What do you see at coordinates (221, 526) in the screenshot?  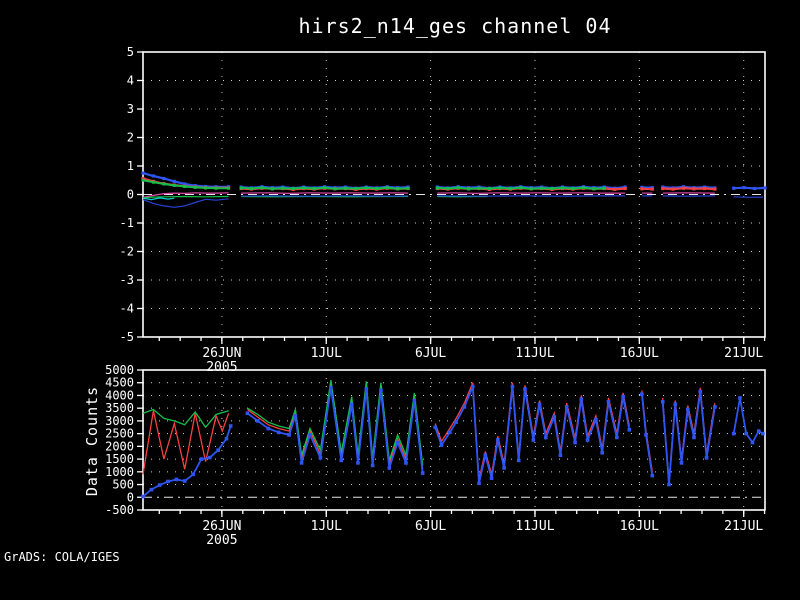 I see `x-tick-label: 26JUN` at bounding box center [221, 526].